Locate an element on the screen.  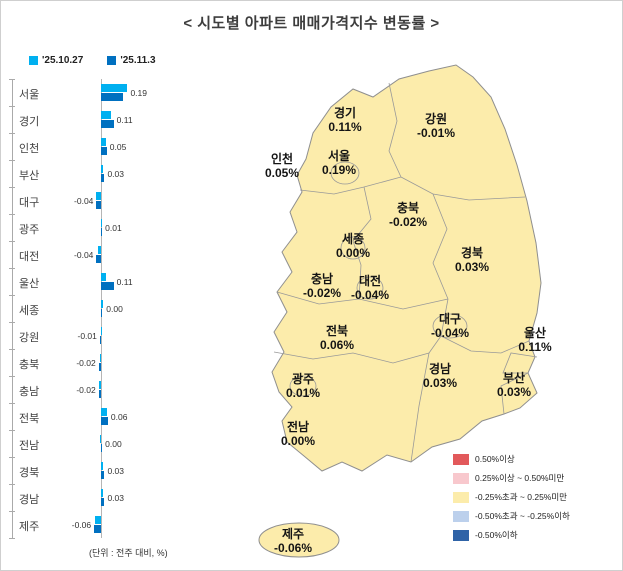
region-value: -0.06% is located at coordinates (293, 548).